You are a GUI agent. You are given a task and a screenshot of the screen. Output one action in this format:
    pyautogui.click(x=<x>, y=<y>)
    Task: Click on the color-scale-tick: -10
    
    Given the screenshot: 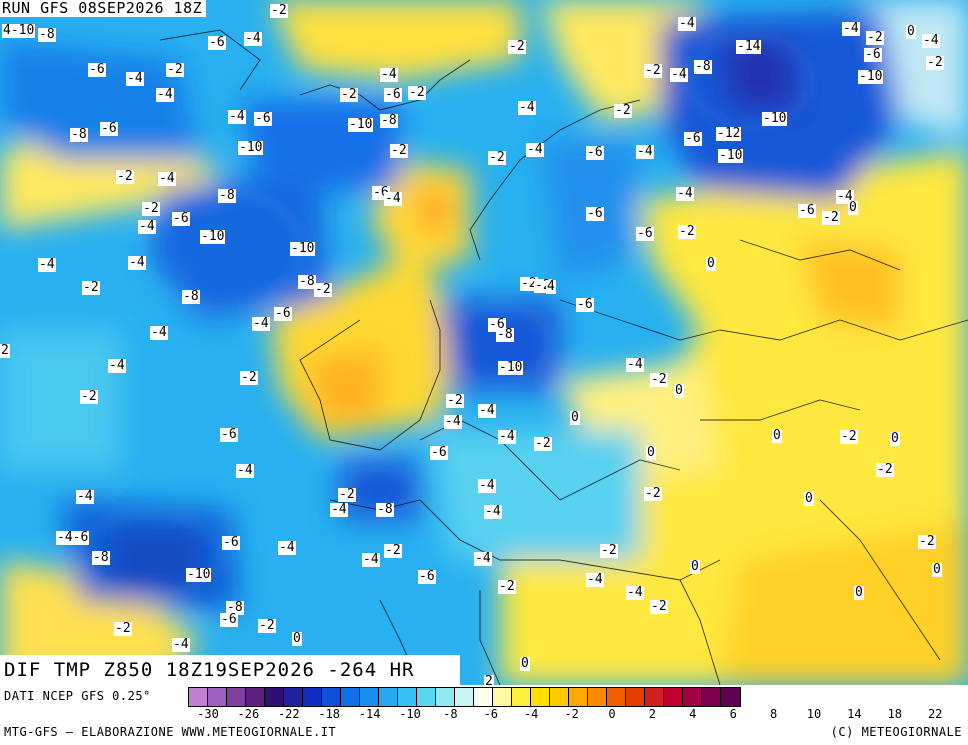 What is the action you would take?
    pyautogui.click(x=410, y=714)
    